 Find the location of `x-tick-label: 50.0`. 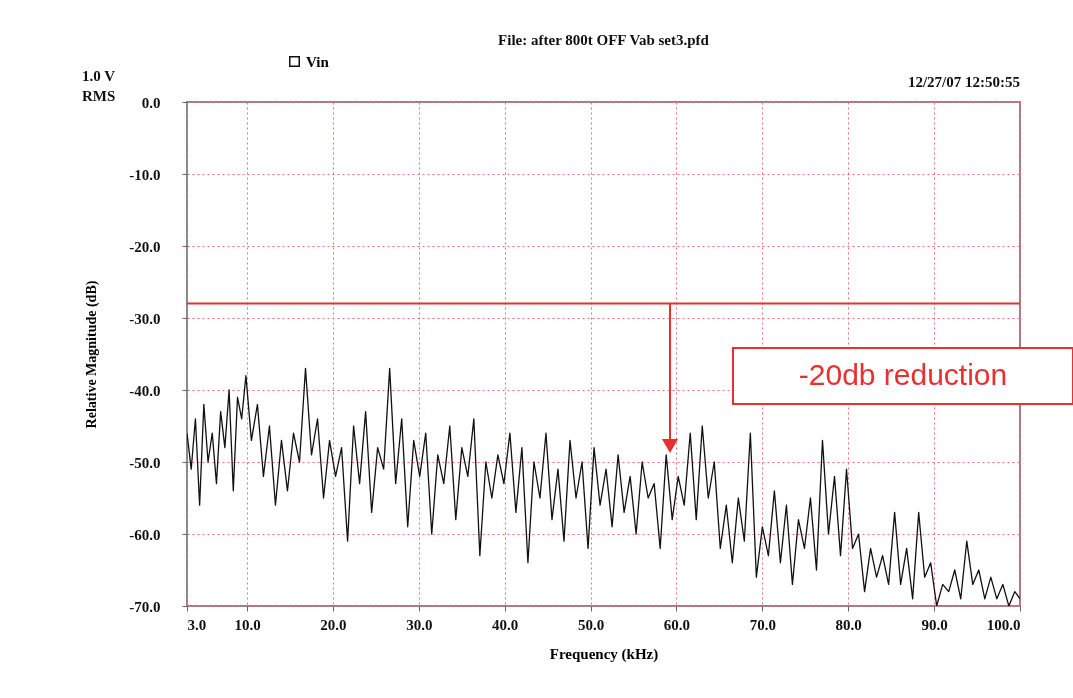

x-tick-label: 50.0 is located at coordinates (591, 624).